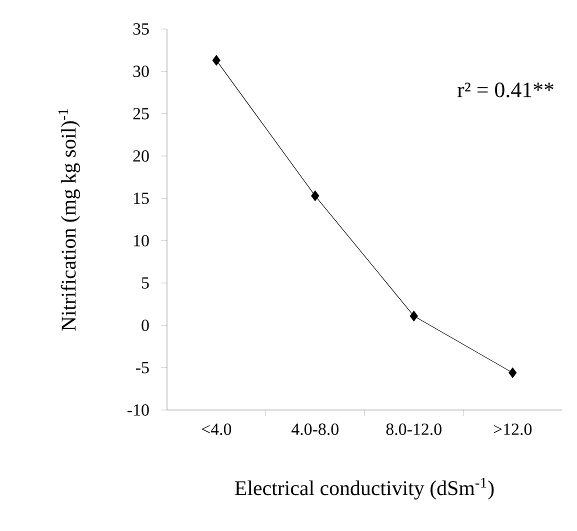 The height and width of the screenshot is (531, 577). I want to click on x-tick-label: >12.0, so click(513, 430).